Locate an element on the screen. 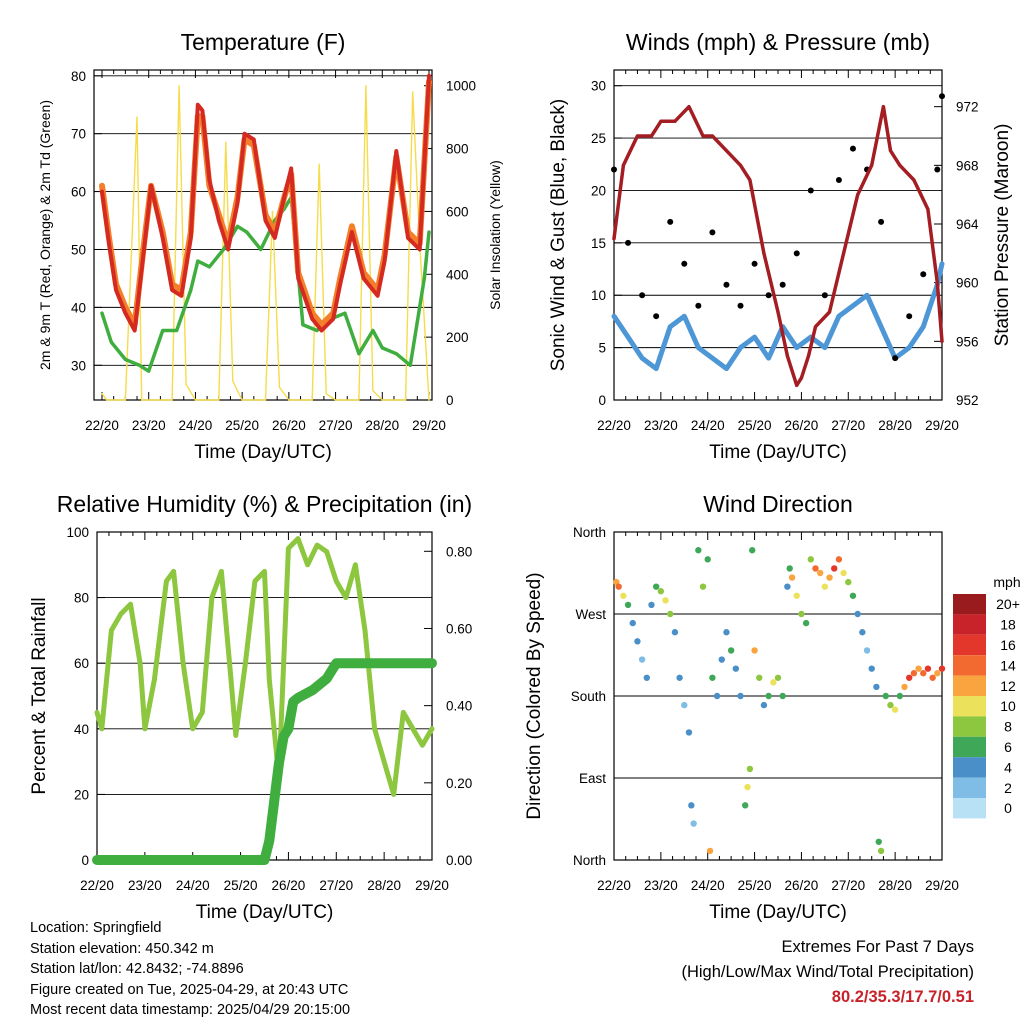 This screenshot has width=1024, height=1024. colorbar-level: 10 is located at coordinates (1008, 706).